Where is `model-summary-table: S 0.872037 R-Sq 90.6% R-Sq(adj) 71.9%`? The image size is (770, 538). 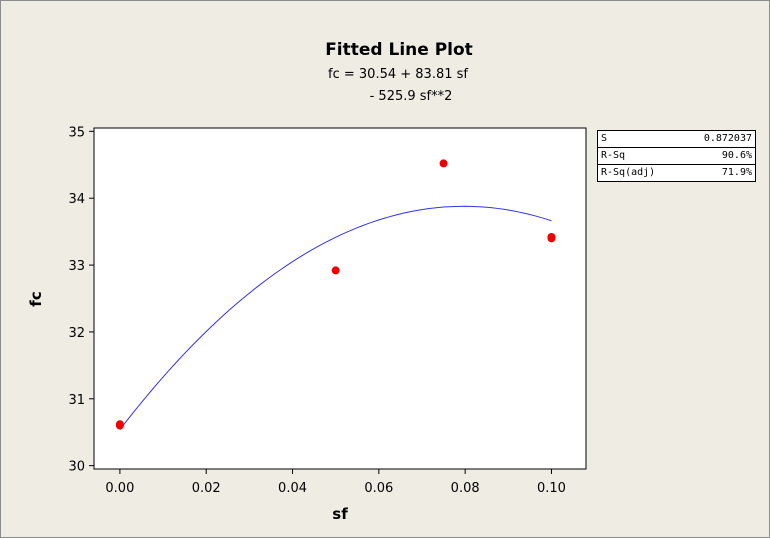 model-summary-table: S 0.872037 R-Sq 90.6% R-Sq(adj) 71.9% is located at coordinates (676, 156).